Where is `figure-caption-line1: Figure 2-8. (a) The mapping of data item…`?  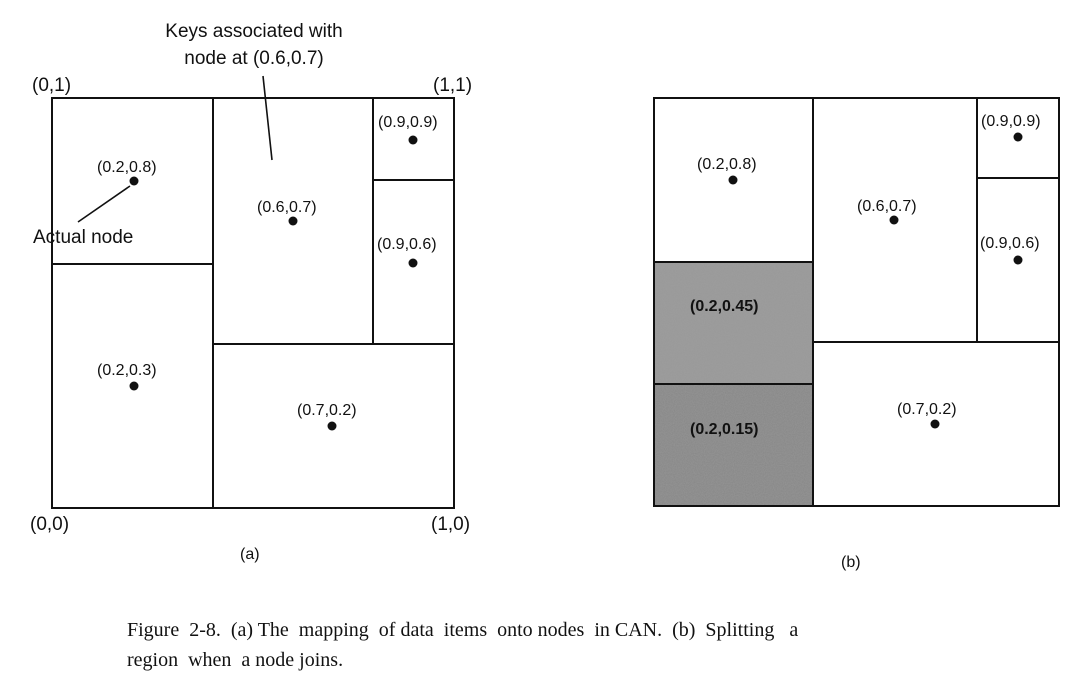
figure-caption-line1: Figure 2-8. (a) The mapping of data item… is located at coordinates (462, 630).